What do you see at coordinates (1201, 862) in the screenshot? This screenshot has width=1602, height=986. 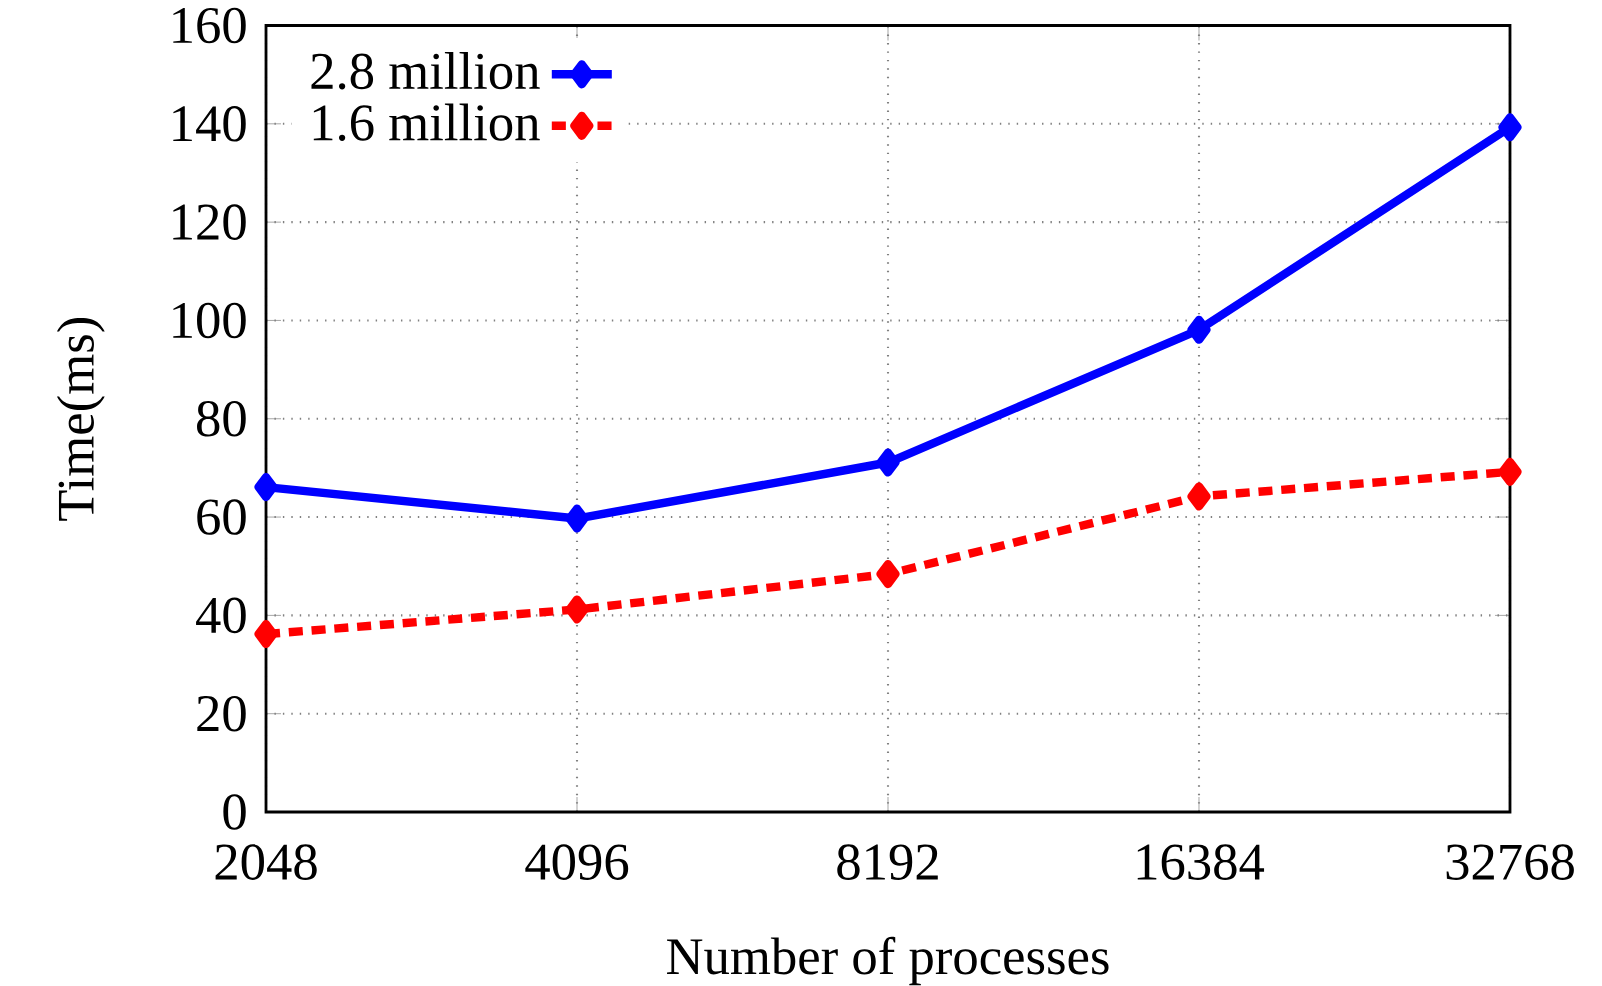 I see `x-tick-label: 16384` at bounding box center [1201, 862].